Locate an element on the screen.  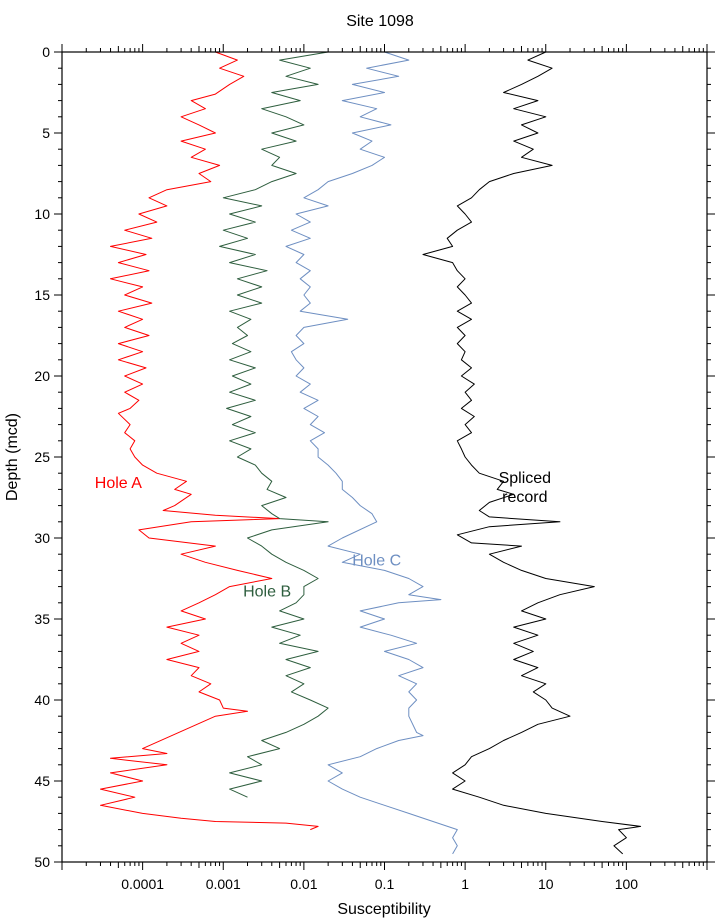
x-tick-label: 0.1 is located at coordinates (385, 884).